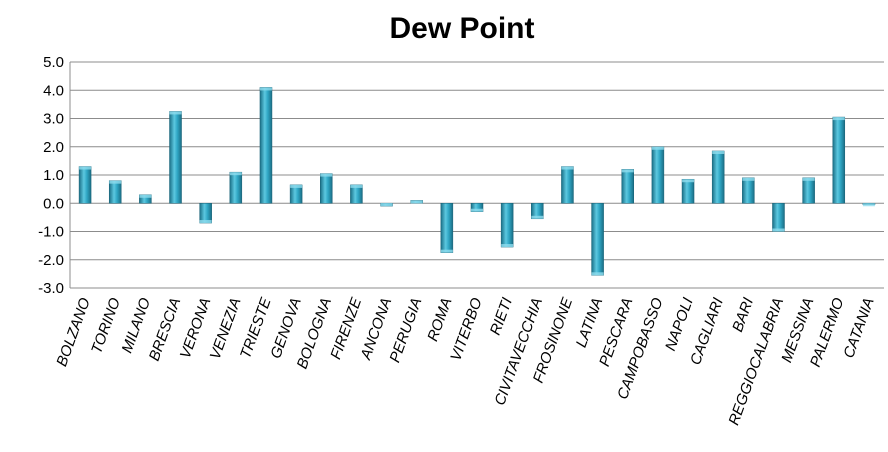  I want to click on y-tick-label: -2.0, so click(51, 260).